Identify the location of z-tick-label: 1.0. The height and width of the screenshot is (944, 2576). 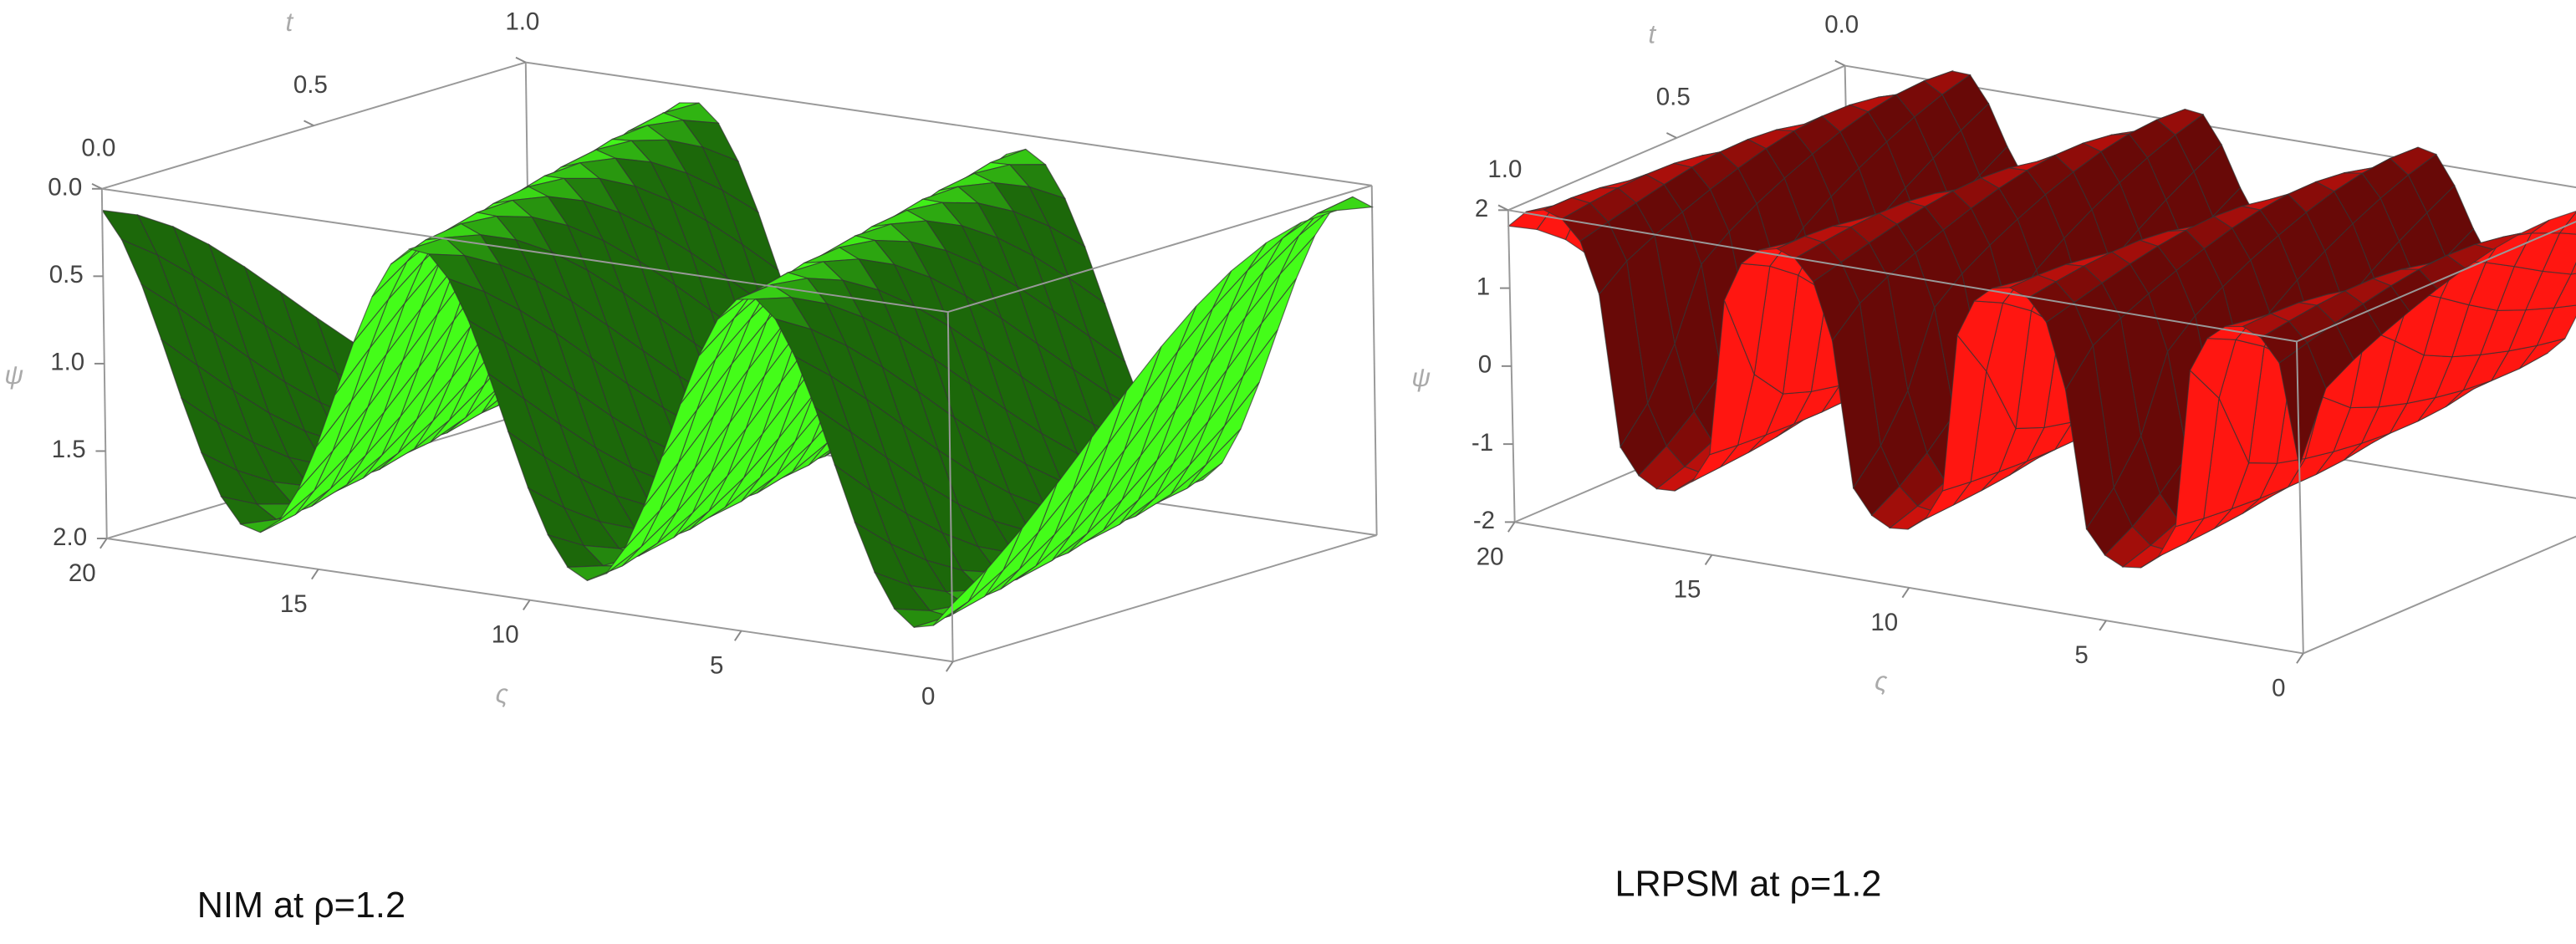
(67, 362).